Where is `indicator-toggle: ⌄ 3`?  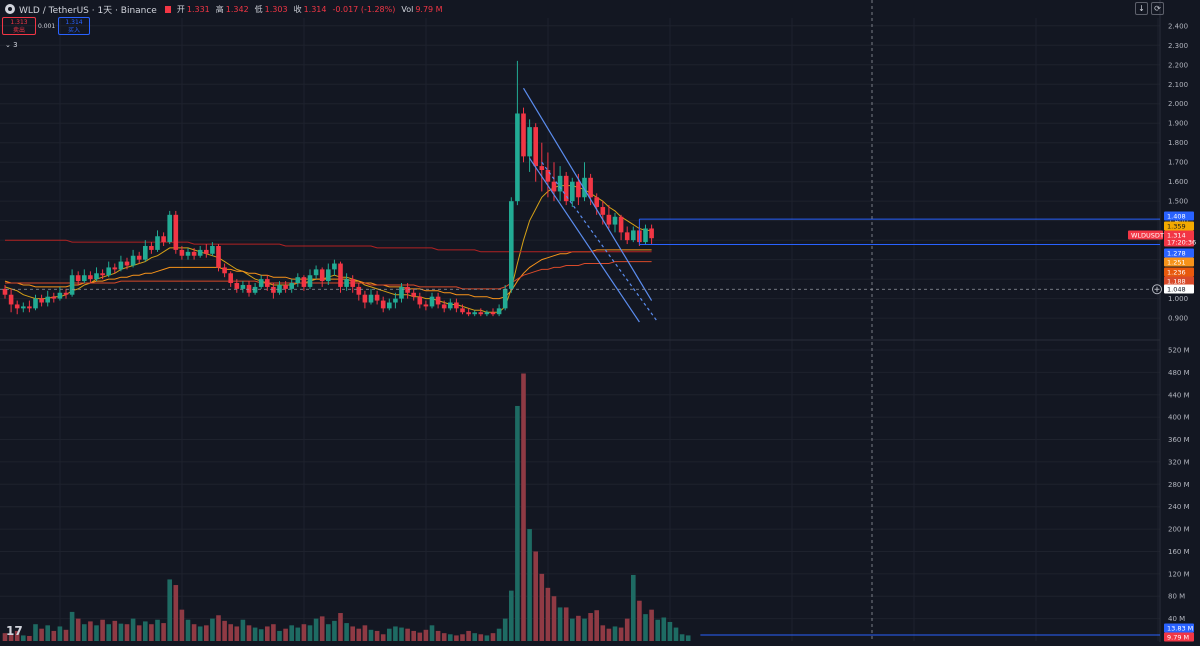
indicator-toggle: ⌄ 3 is located at coordinates (11, 45).